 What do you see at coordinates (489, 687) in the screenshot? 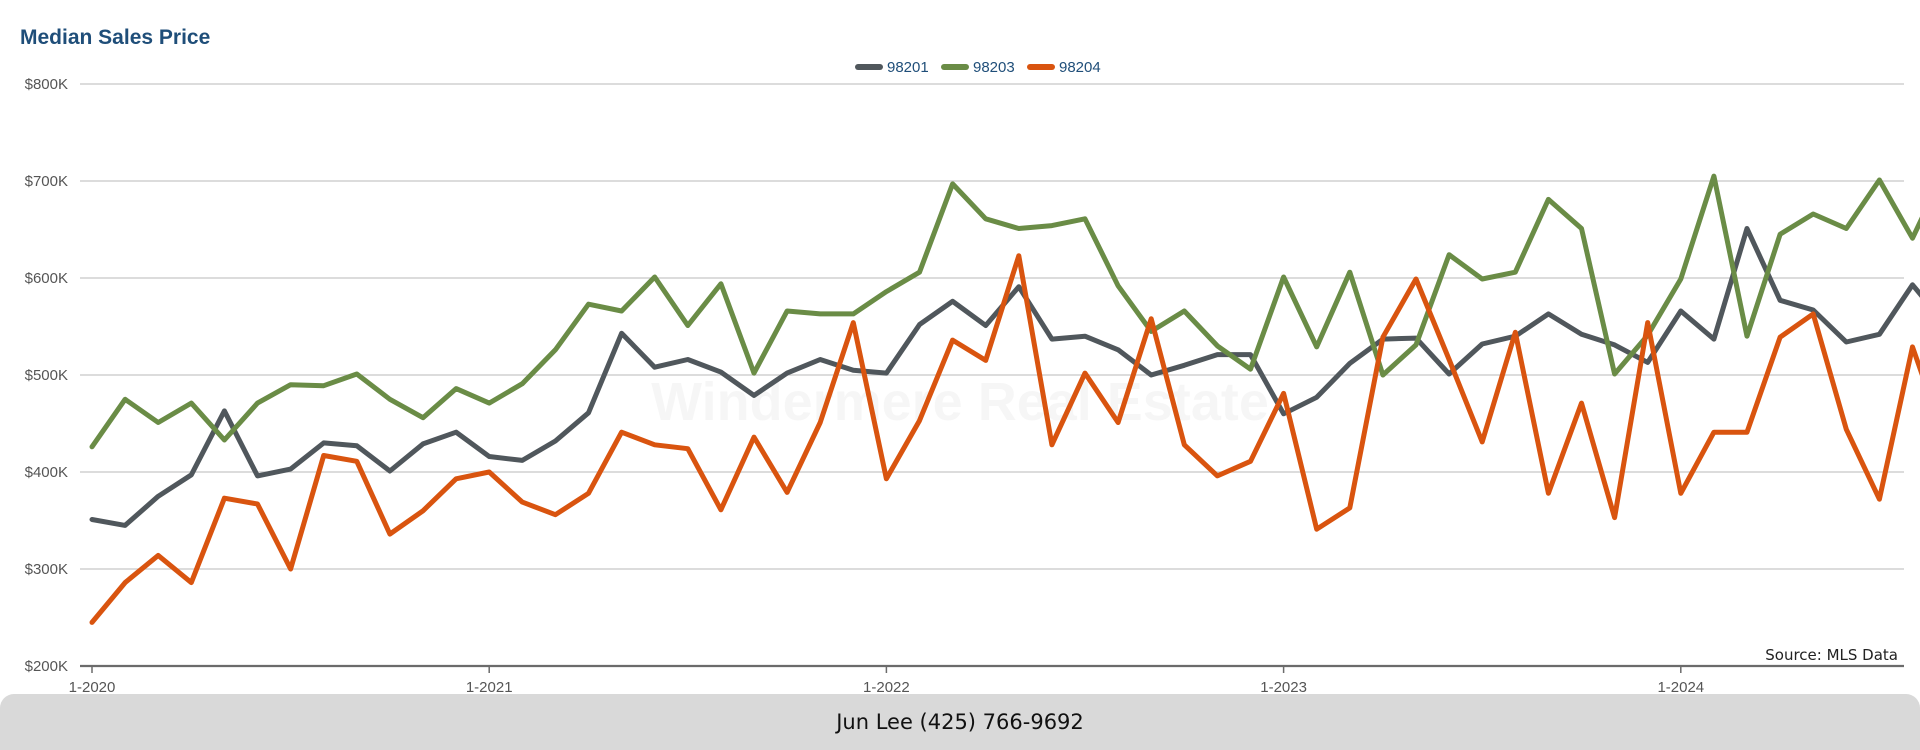
I see `x-tick-label: 1-2021` at bounding box center [489, 687].